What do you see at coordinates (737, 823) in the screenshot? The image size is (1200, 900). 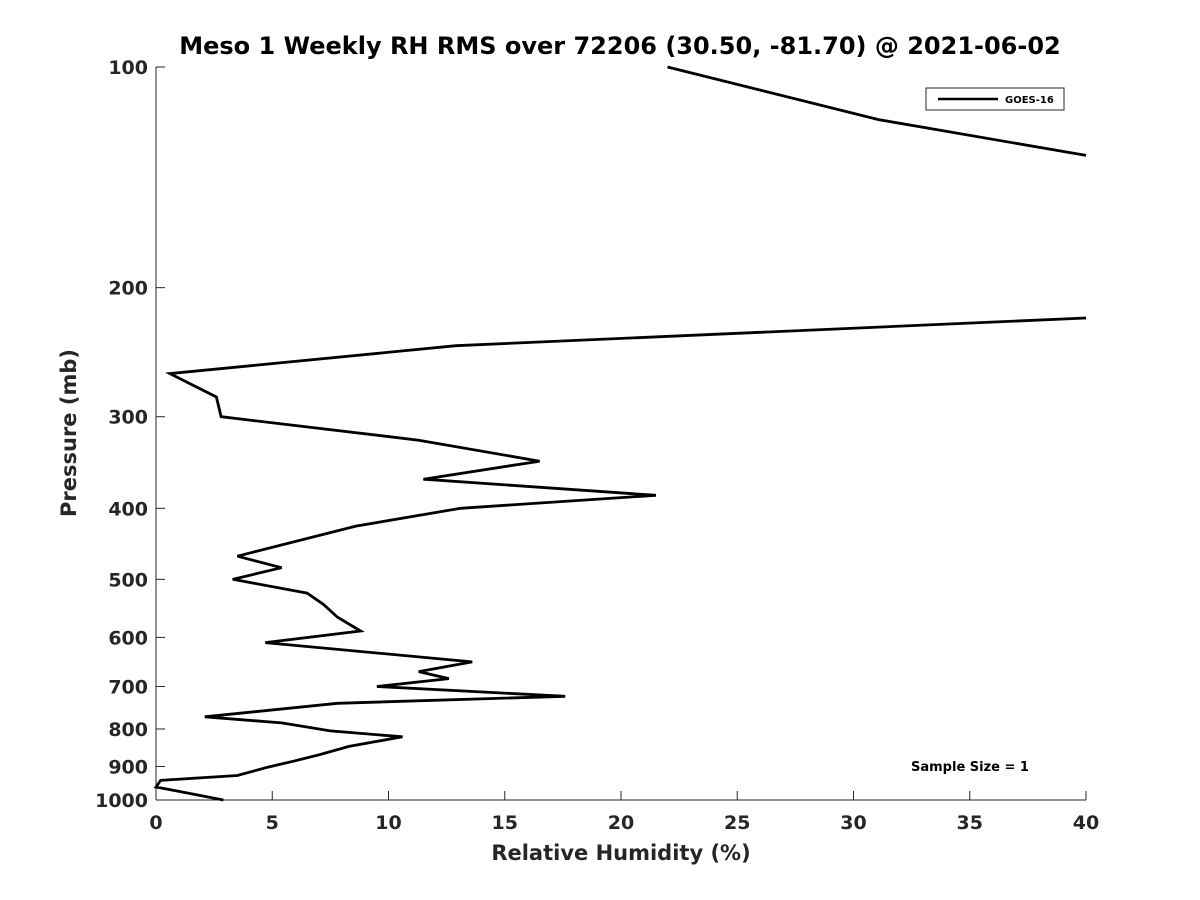 I see `x-tick-label: 25` at bounding box center [737, 823].